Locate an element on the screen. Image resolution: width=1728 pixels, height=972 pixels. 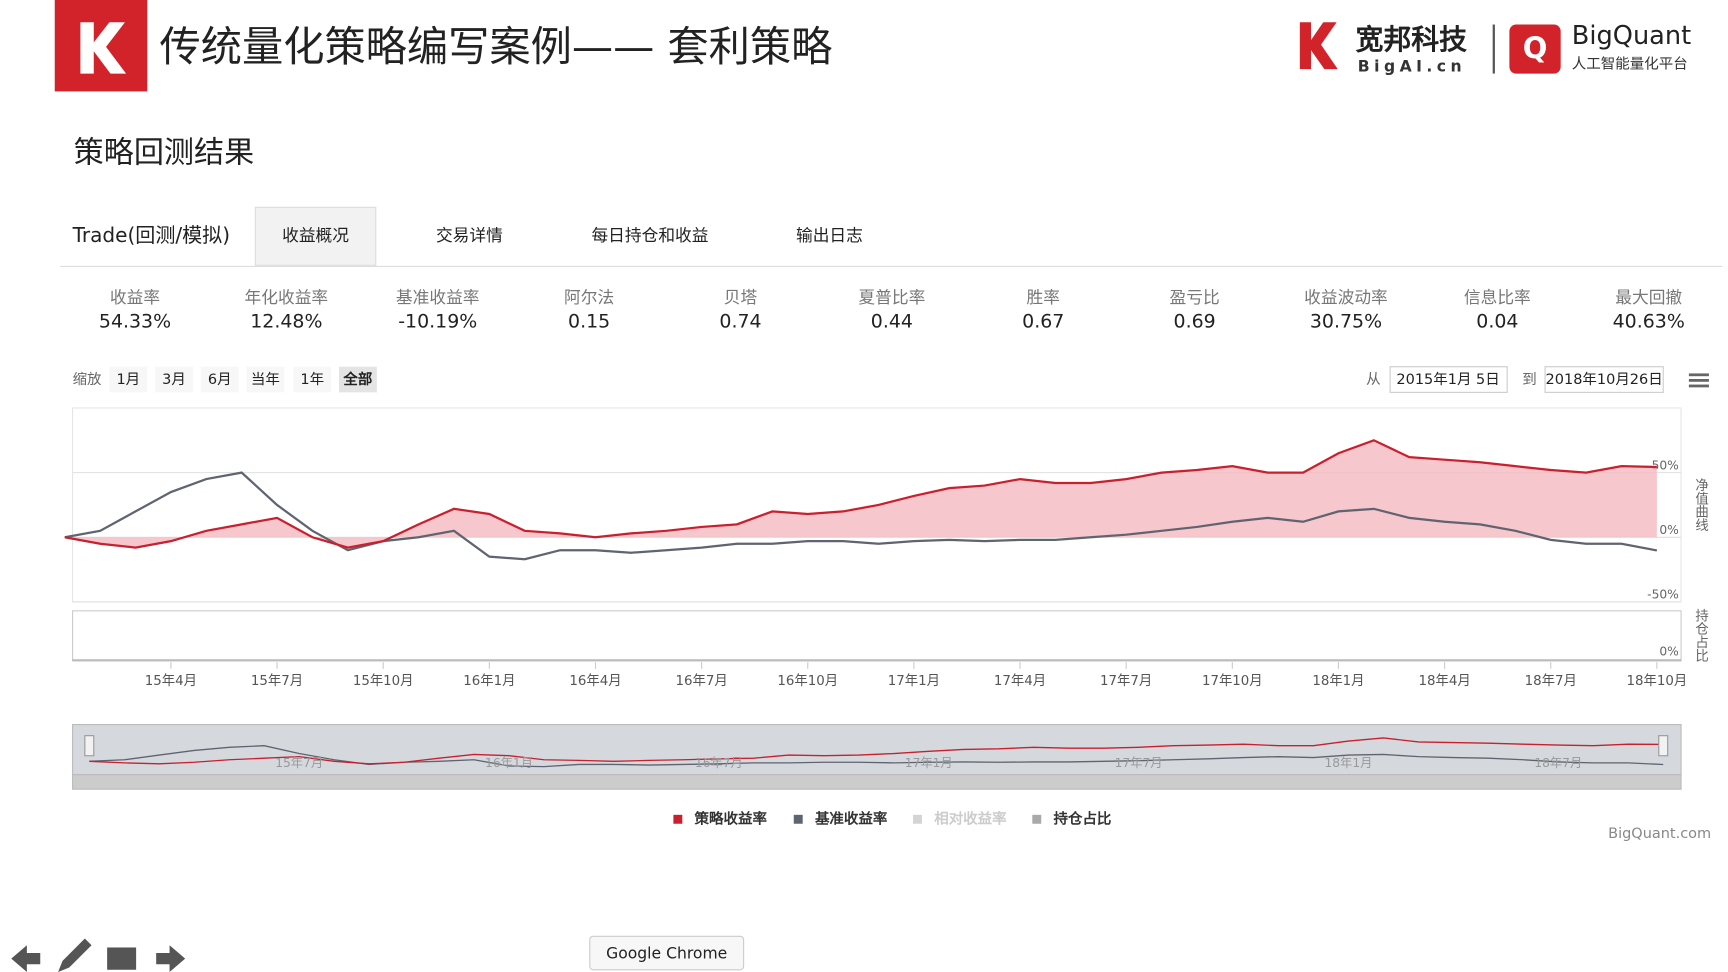
zoom-button-label: 1年 is located at coordinates (312, 379).